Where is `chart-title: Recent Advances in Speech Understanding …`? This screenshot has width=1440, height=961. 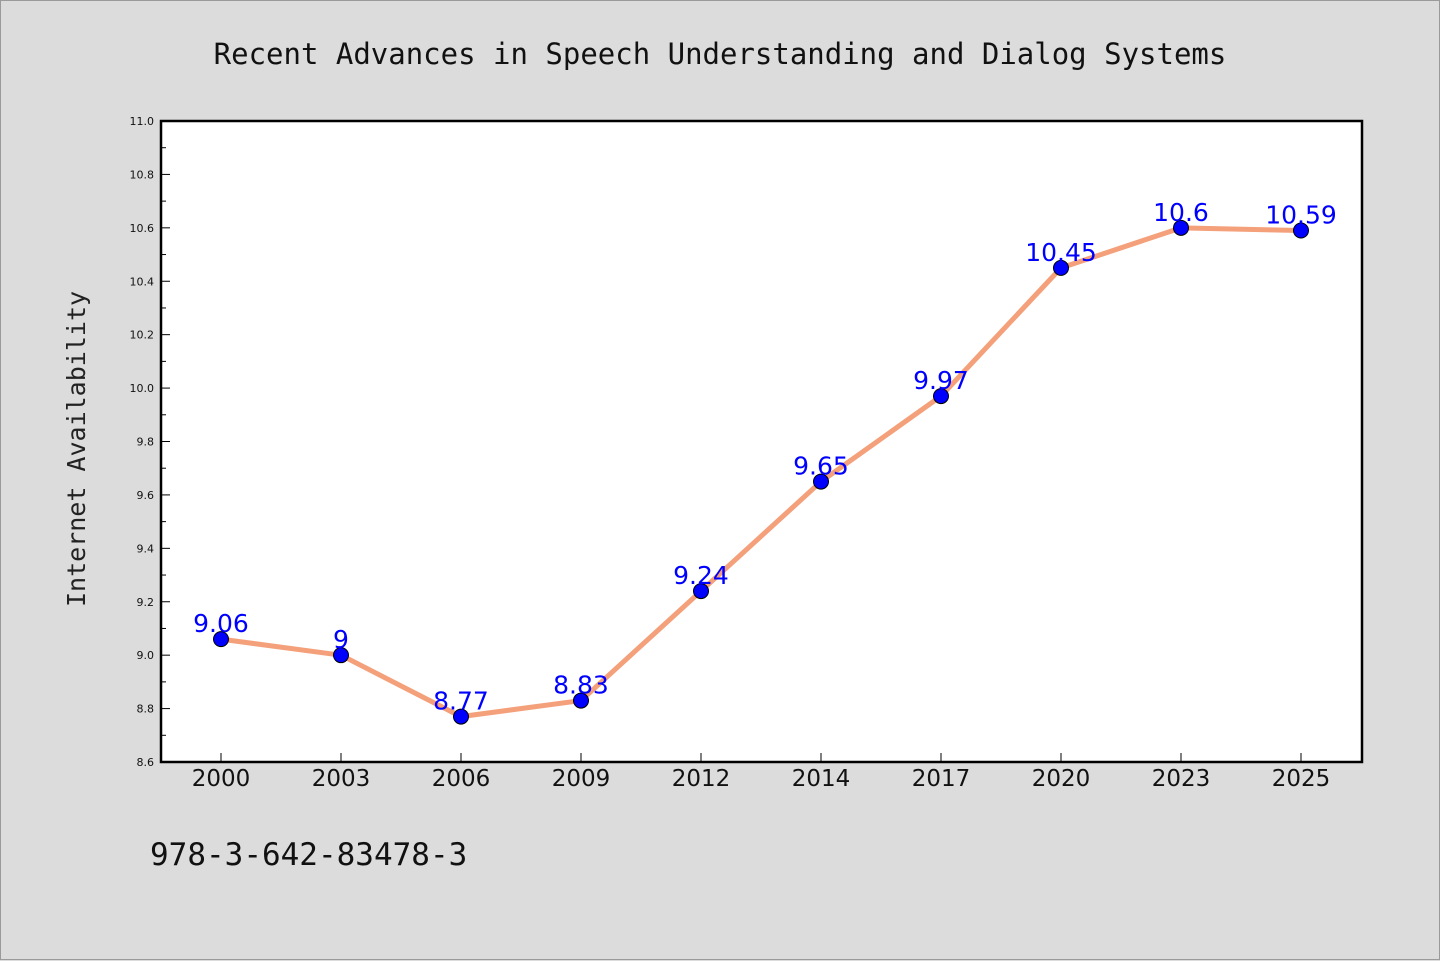
chart-title: Recent Advances in Speech Understanding … is located at coordinates (720, 54).